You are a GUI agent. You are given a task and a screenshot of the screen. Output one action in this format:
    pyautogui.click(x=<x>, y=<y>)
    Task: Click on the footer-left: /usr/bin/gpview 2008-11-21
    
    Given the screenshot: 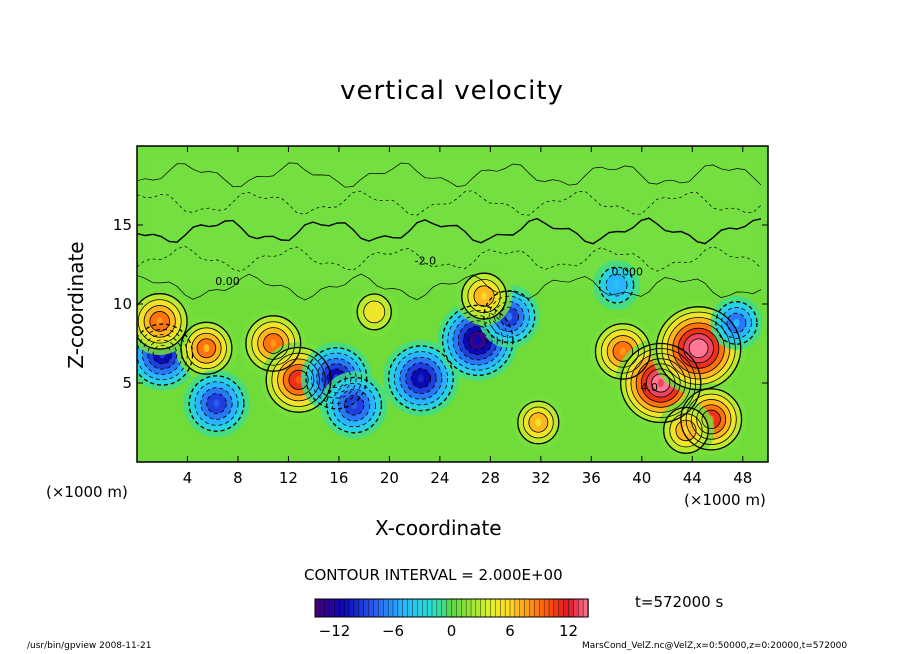 What is the action you would take?
    pyautogui.click(x=89, y=646)
    